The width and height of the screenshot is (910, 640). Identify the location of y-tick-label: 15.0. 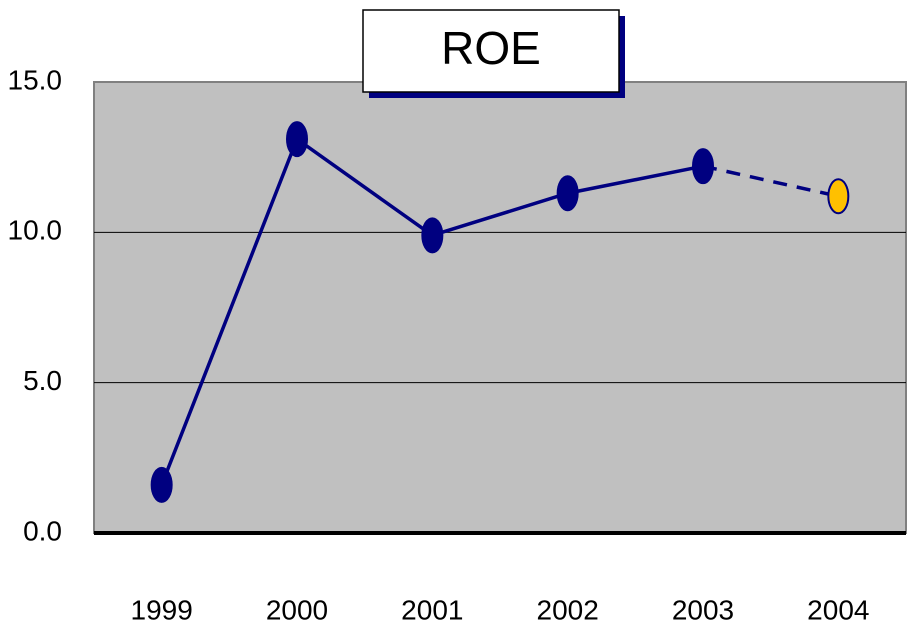
(35, 79).